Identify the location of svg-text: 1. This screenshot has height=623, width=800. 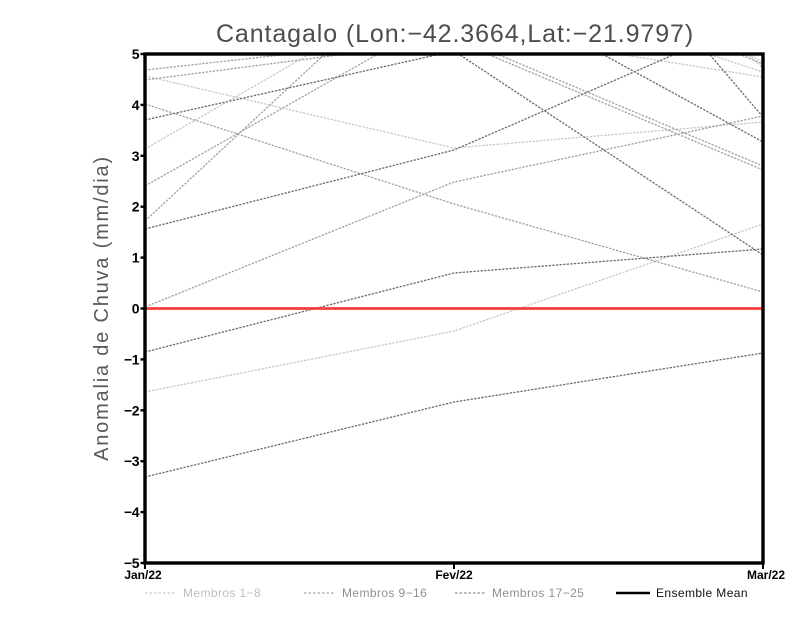
(136, 258).